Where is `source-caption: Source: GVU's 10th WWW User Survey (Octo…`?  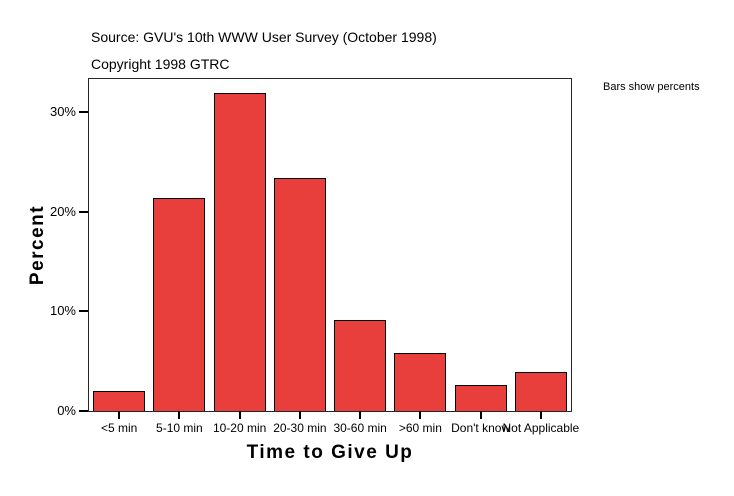
source-caption: Source: GVU's 10th WWW User Survey (Octo… is located at coordinates (264, 37).